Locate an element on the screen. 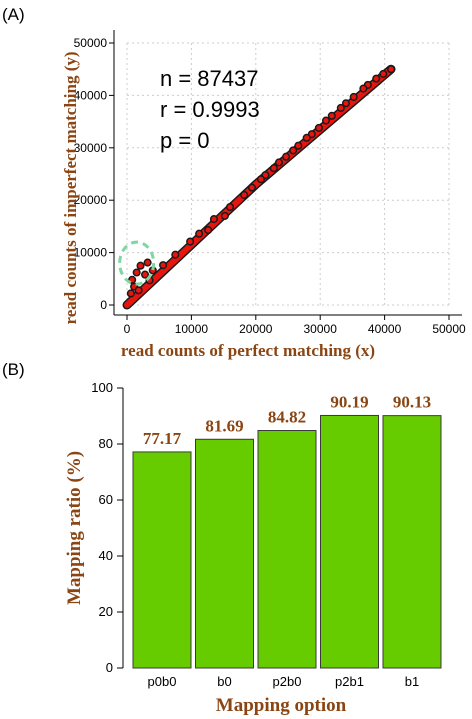 Image resolution: width=472 pixels, height=719 pixels. bar-value-label: 81.69 is located at coordinates (224, 425).